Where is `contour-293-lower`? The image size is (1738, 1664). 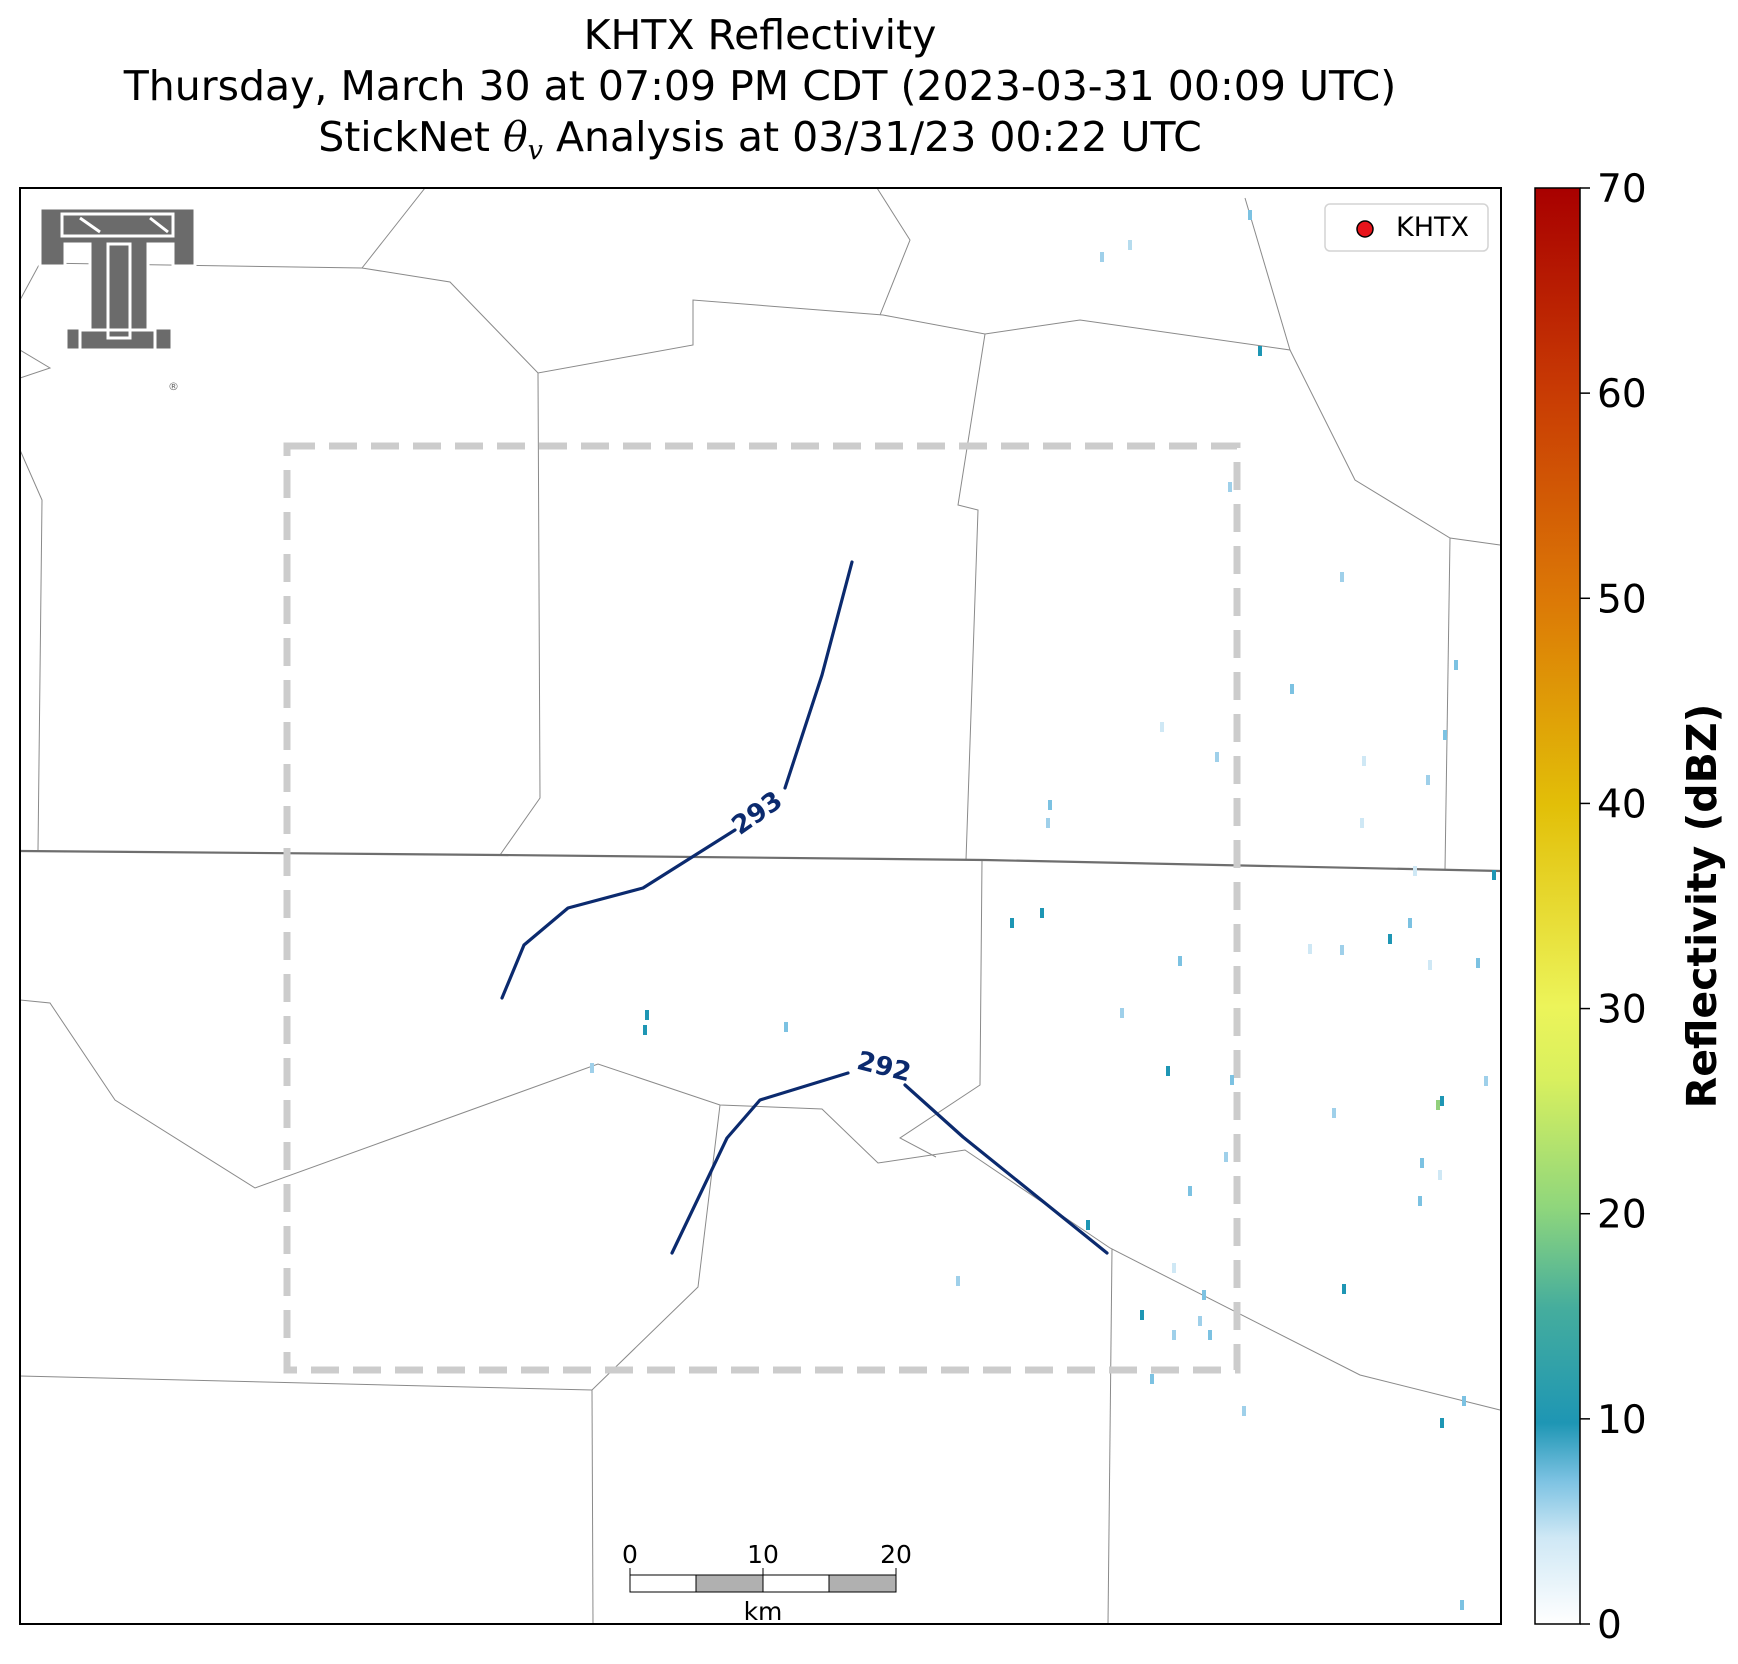 contour-293-lower is located at coordinates (618, 914).